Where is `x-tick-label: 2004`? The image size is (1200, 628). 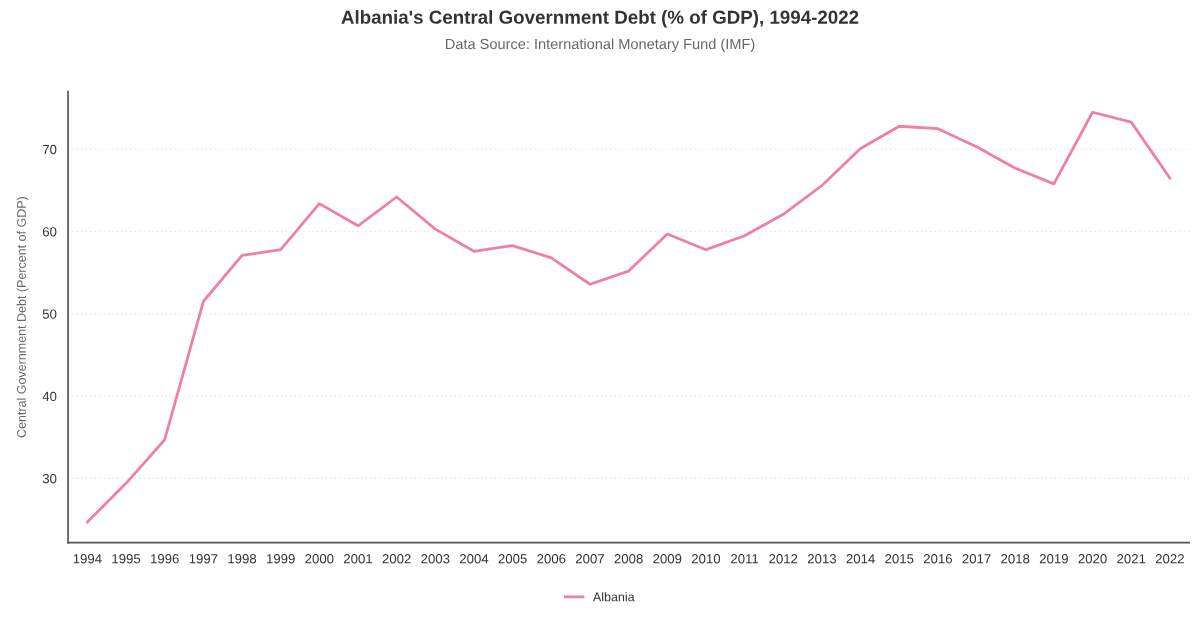
x-tick-label: 2004 is located at coordinates (474, 559).